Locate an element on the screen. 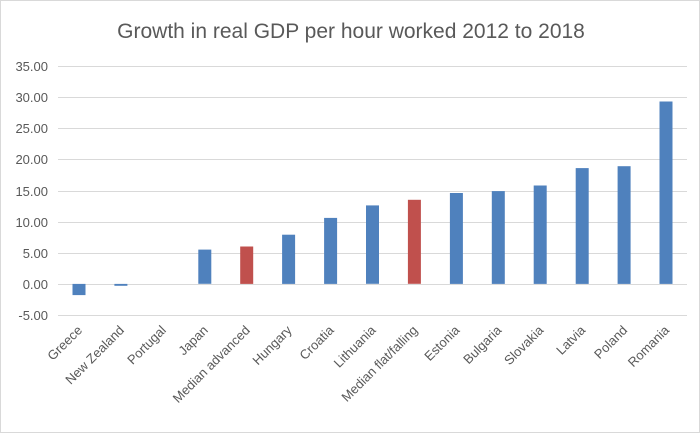 This screenshot has width=700, height=433. bar-latvia is located at coordinates (582, 226).